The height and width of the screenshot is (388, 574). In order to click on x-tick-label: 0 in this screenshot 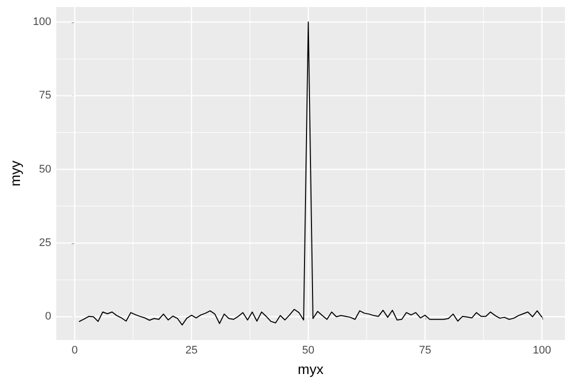, I will do `click(75, 350)`.